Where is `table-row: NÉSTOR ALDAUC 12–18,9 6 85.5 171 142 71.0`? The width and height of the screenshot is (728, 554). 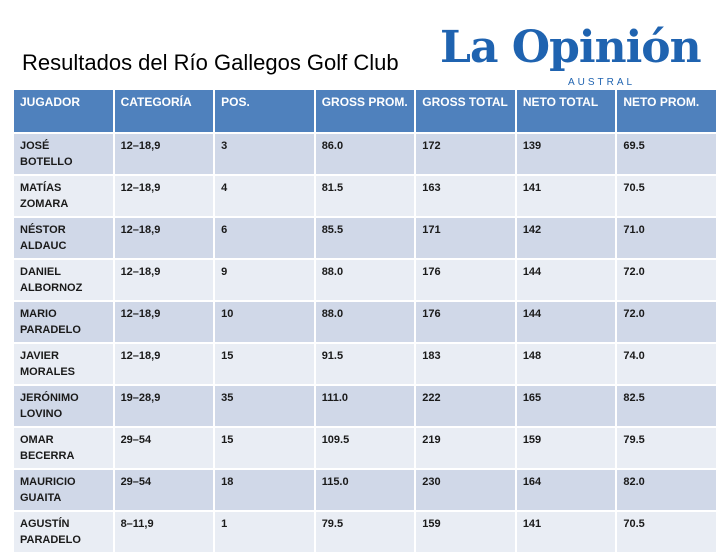
table-row: NÉSTOR ALDAUC 12–18,9 6 85.5 171 142 71.0 is located at coordinates (365, 238).